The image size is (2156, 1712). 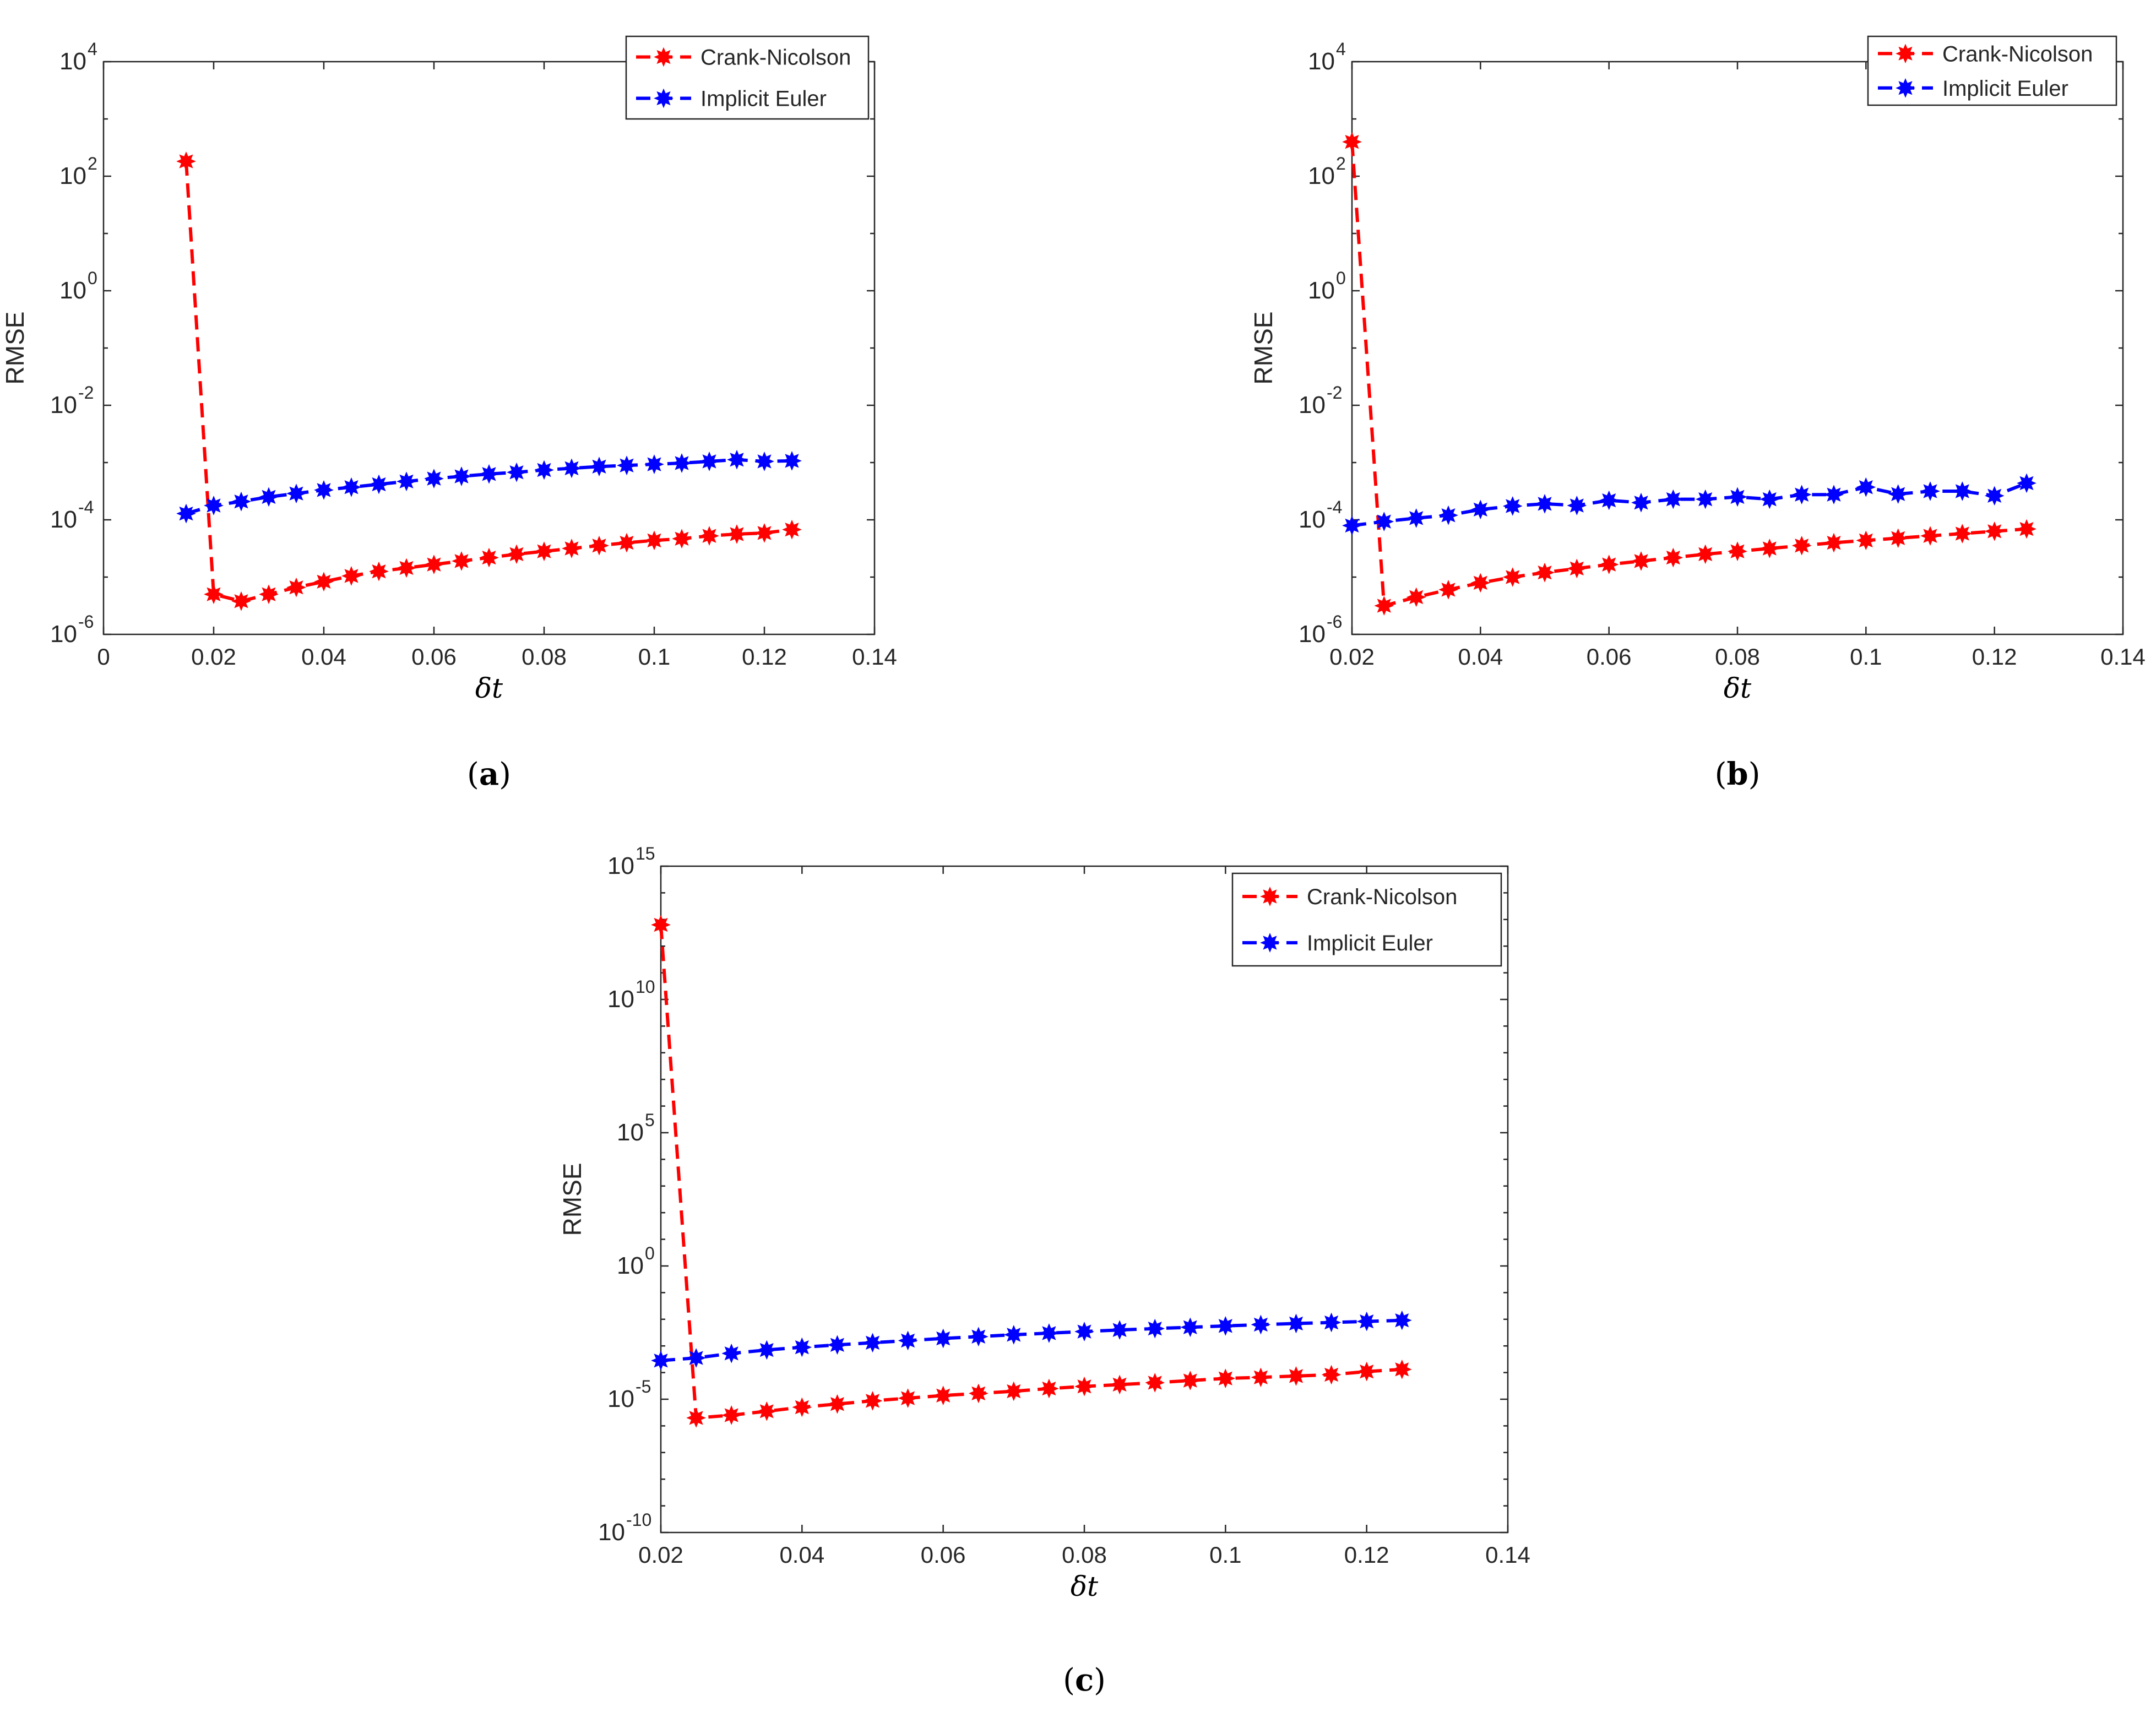 I want to click on y-tick-exponent: -10, so click(x=638, y=1520).